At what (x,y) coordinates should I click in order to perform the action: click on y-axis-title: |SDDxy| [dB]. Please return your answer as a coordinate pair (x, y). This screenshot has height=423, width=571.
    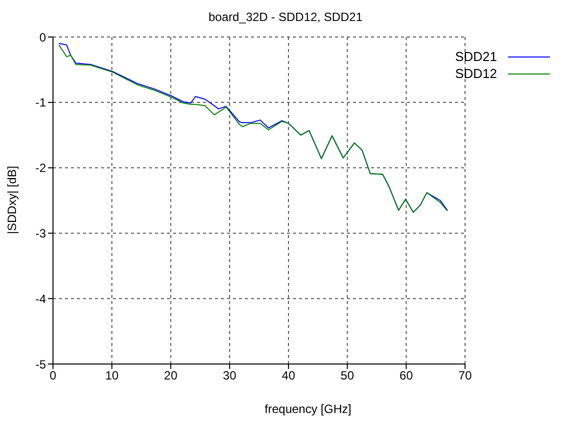
    Looking at the image, I should click on (12, 200).